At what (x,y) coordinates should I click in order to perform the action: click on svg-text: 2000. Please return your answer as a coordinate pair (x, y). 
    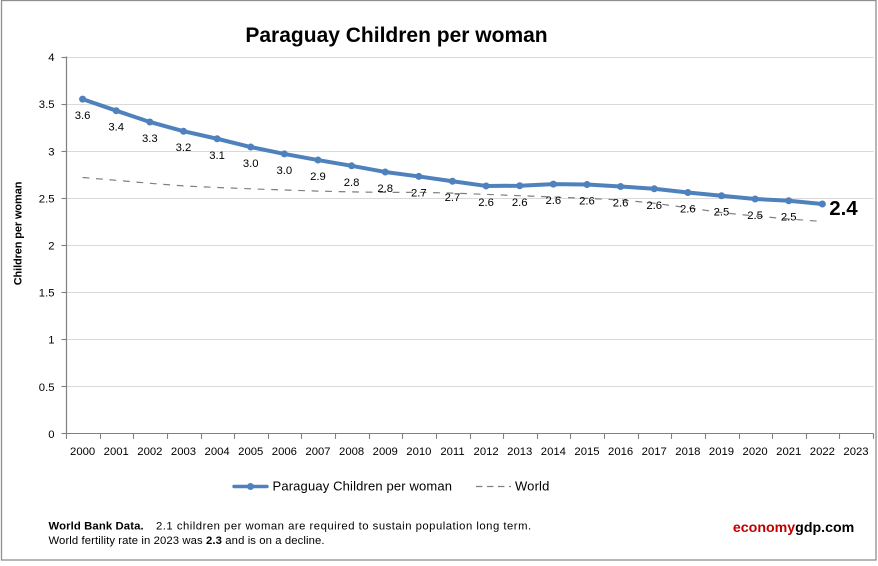
    Looking at the image, I should click on (82, 452).